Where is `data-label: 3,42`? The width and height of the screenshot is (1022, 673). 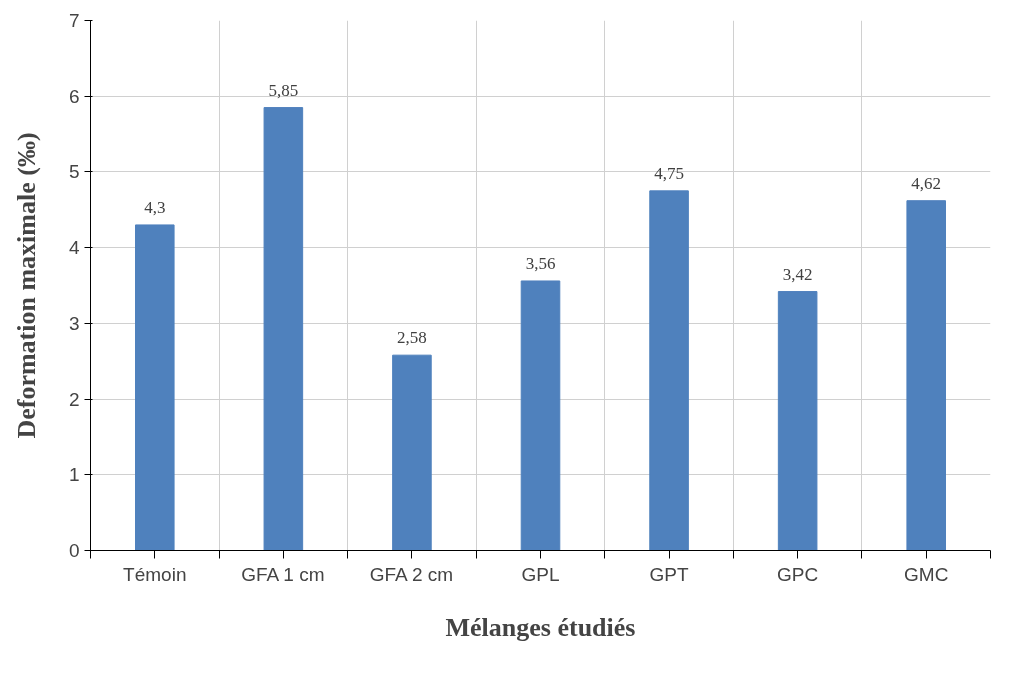 data-label: 3,42 is located at coordinates (797, 274).